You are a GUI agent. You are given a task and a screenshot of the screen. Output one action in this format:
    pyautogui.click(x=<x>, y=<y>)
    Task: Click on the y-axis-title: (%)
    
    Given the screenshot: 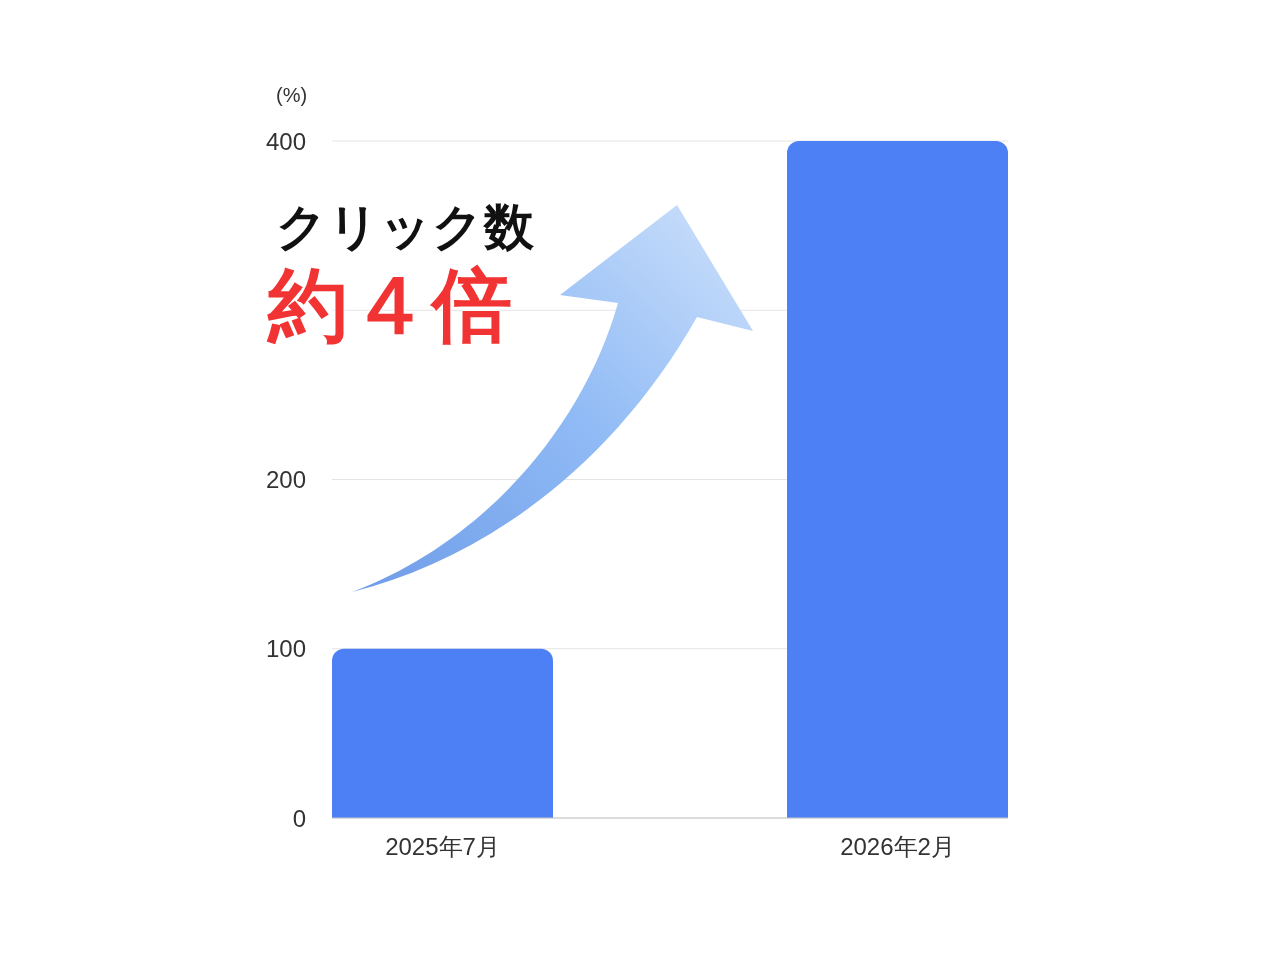 What is the action you would take?
    pyautogui.click(x=292, y=95)
    